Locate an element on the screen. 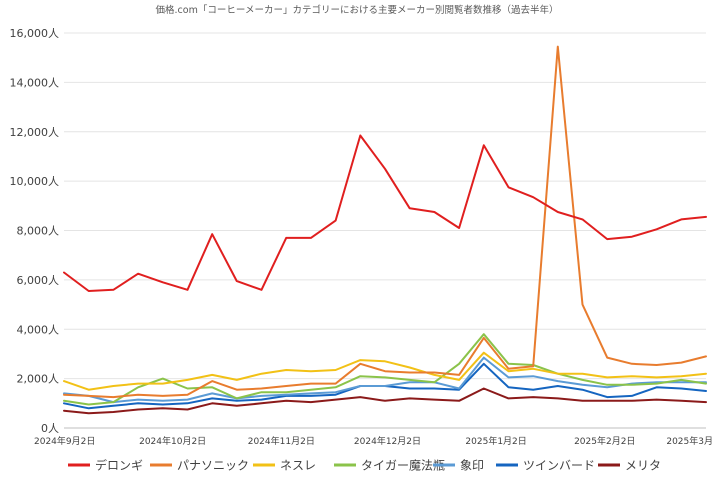 Image resolution: width=715 pixels, height=477 pixels. x-tick-label: 2025年2月2日 is located at coordinates (604, 441).